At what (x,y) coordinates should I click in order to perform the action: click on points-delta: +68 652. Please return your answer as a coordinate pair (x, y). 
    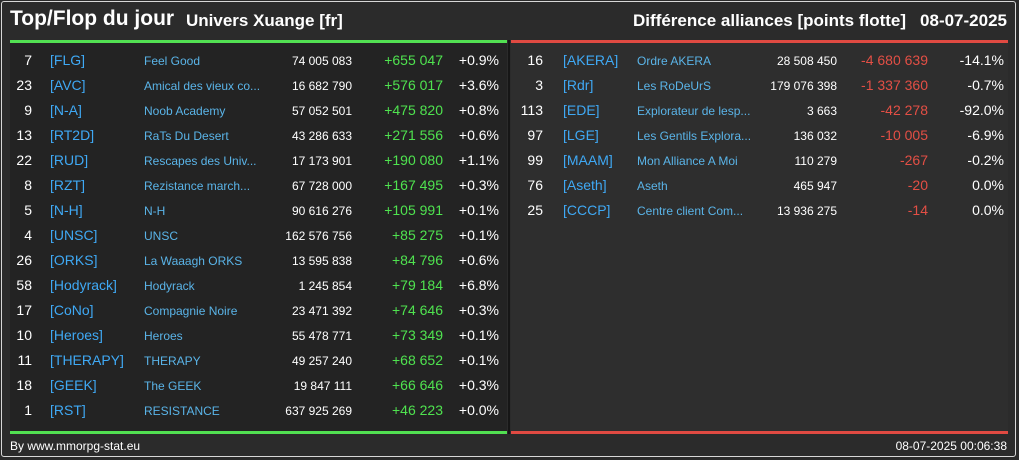
    Looking at the image, I should click on (417, 360).